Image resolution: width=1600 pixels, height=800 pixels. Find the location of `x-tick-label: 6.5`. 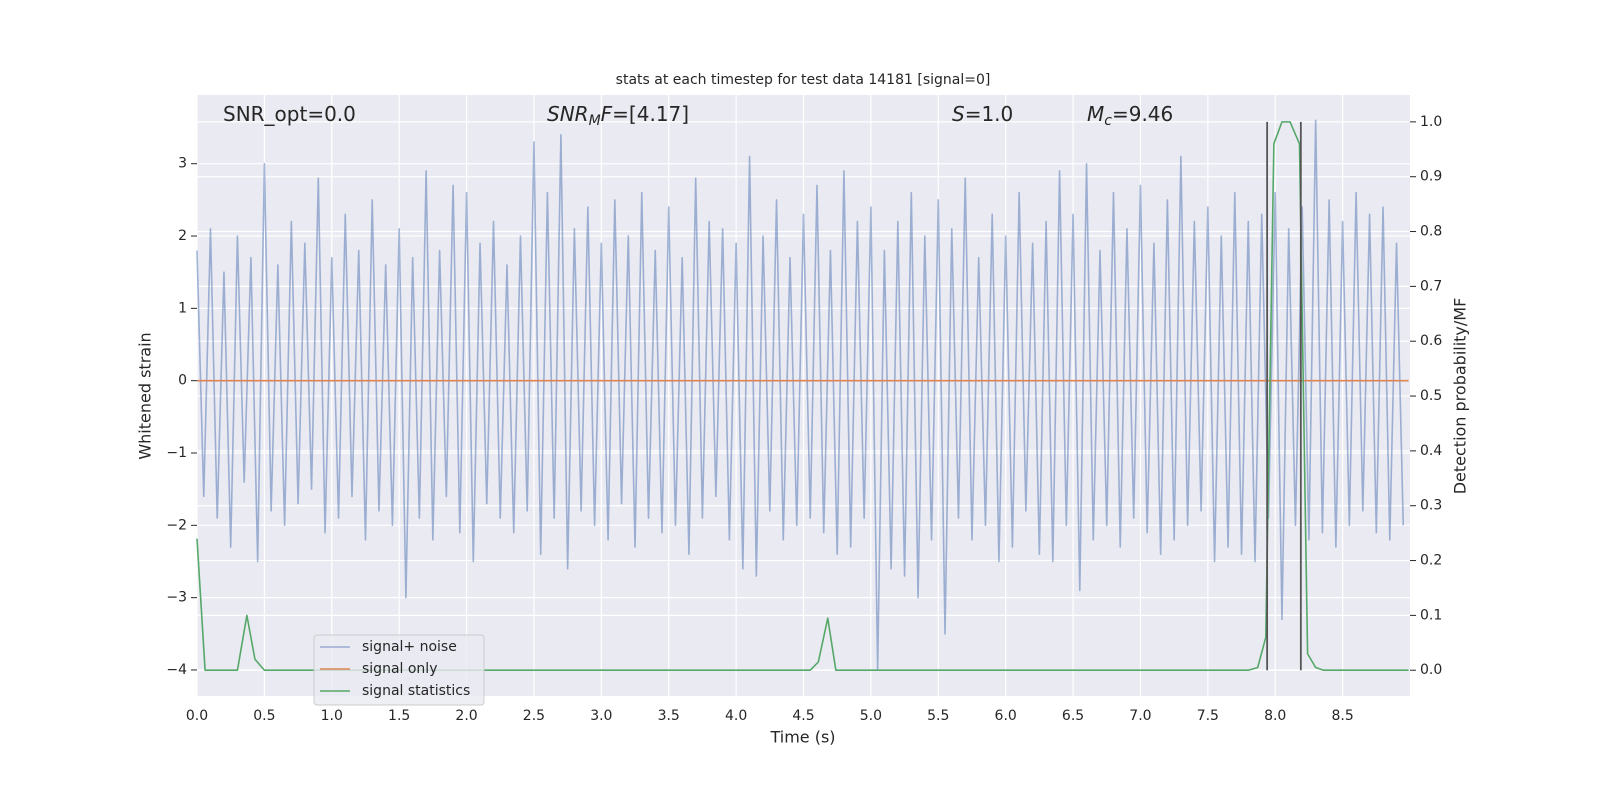

x-tick-label: 6.5 is located at coordinates (1073, 716).